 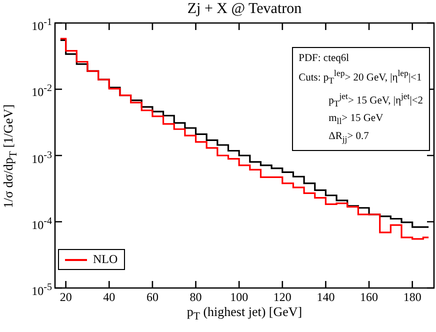 What do you see at coordinates (245, 313) in the screenshot?
I see `x-axis-title: p$_{T}$ (highest jet) [GeV]` at bounding box center [245, 313].